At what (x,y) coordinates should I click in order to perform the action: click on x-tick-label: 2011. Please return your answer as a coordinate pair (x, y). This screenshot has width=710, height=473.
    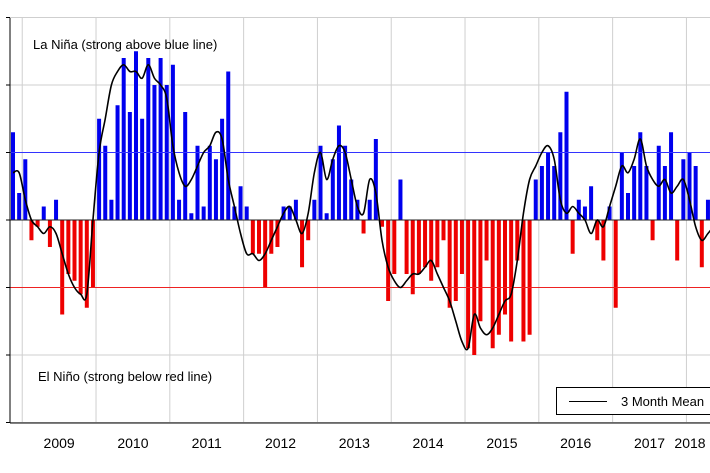
    Looking at the image, I should click on (207, 443).